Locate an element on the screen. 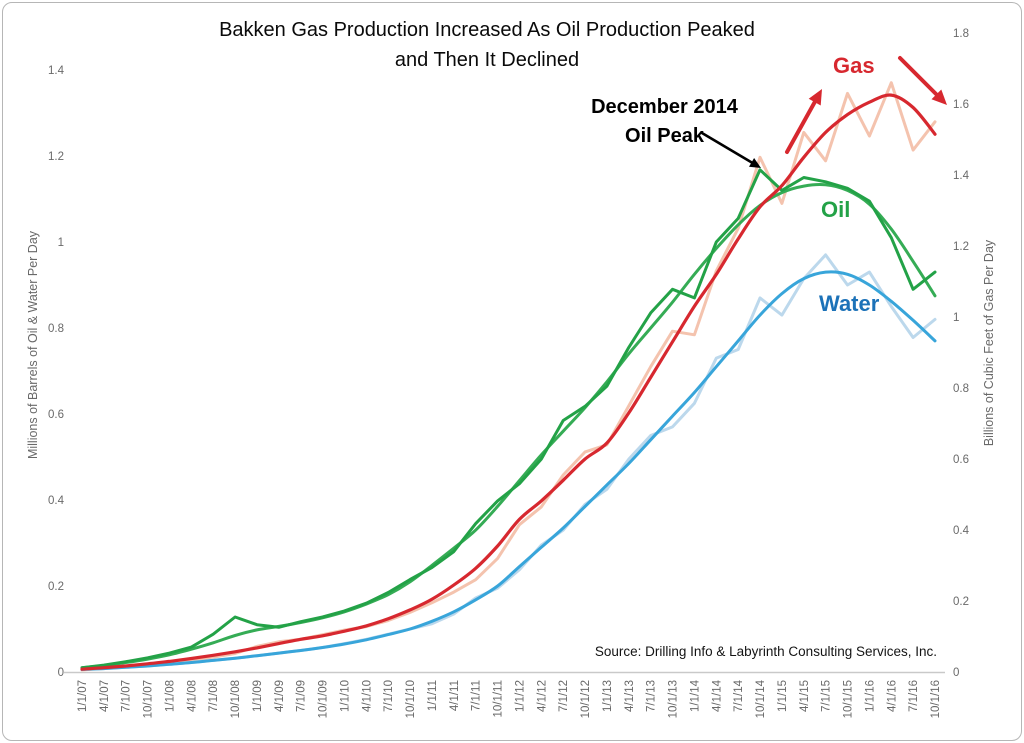  left-axis-tick-label: 1.2 is located at coordinates (56, 157).